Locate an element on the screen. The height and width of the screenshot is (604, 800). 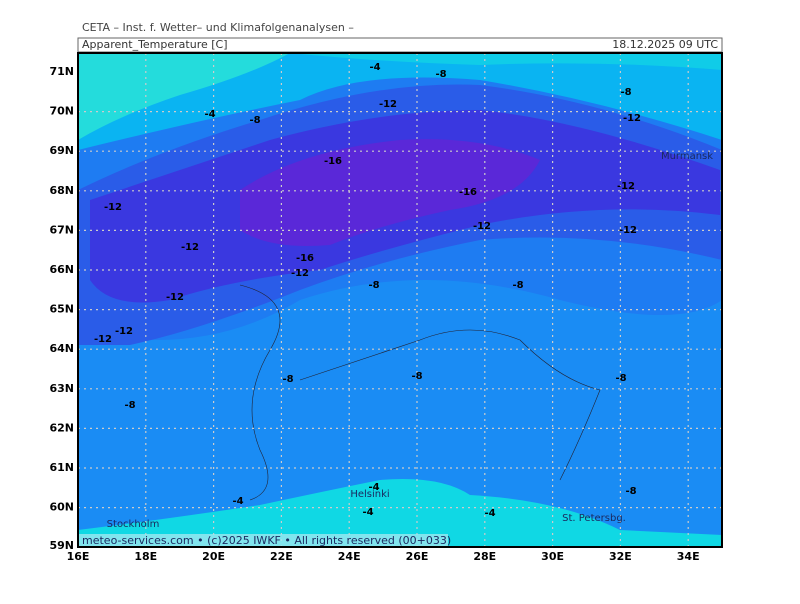
lat-label: 70N is located at coordinates (61, 111).